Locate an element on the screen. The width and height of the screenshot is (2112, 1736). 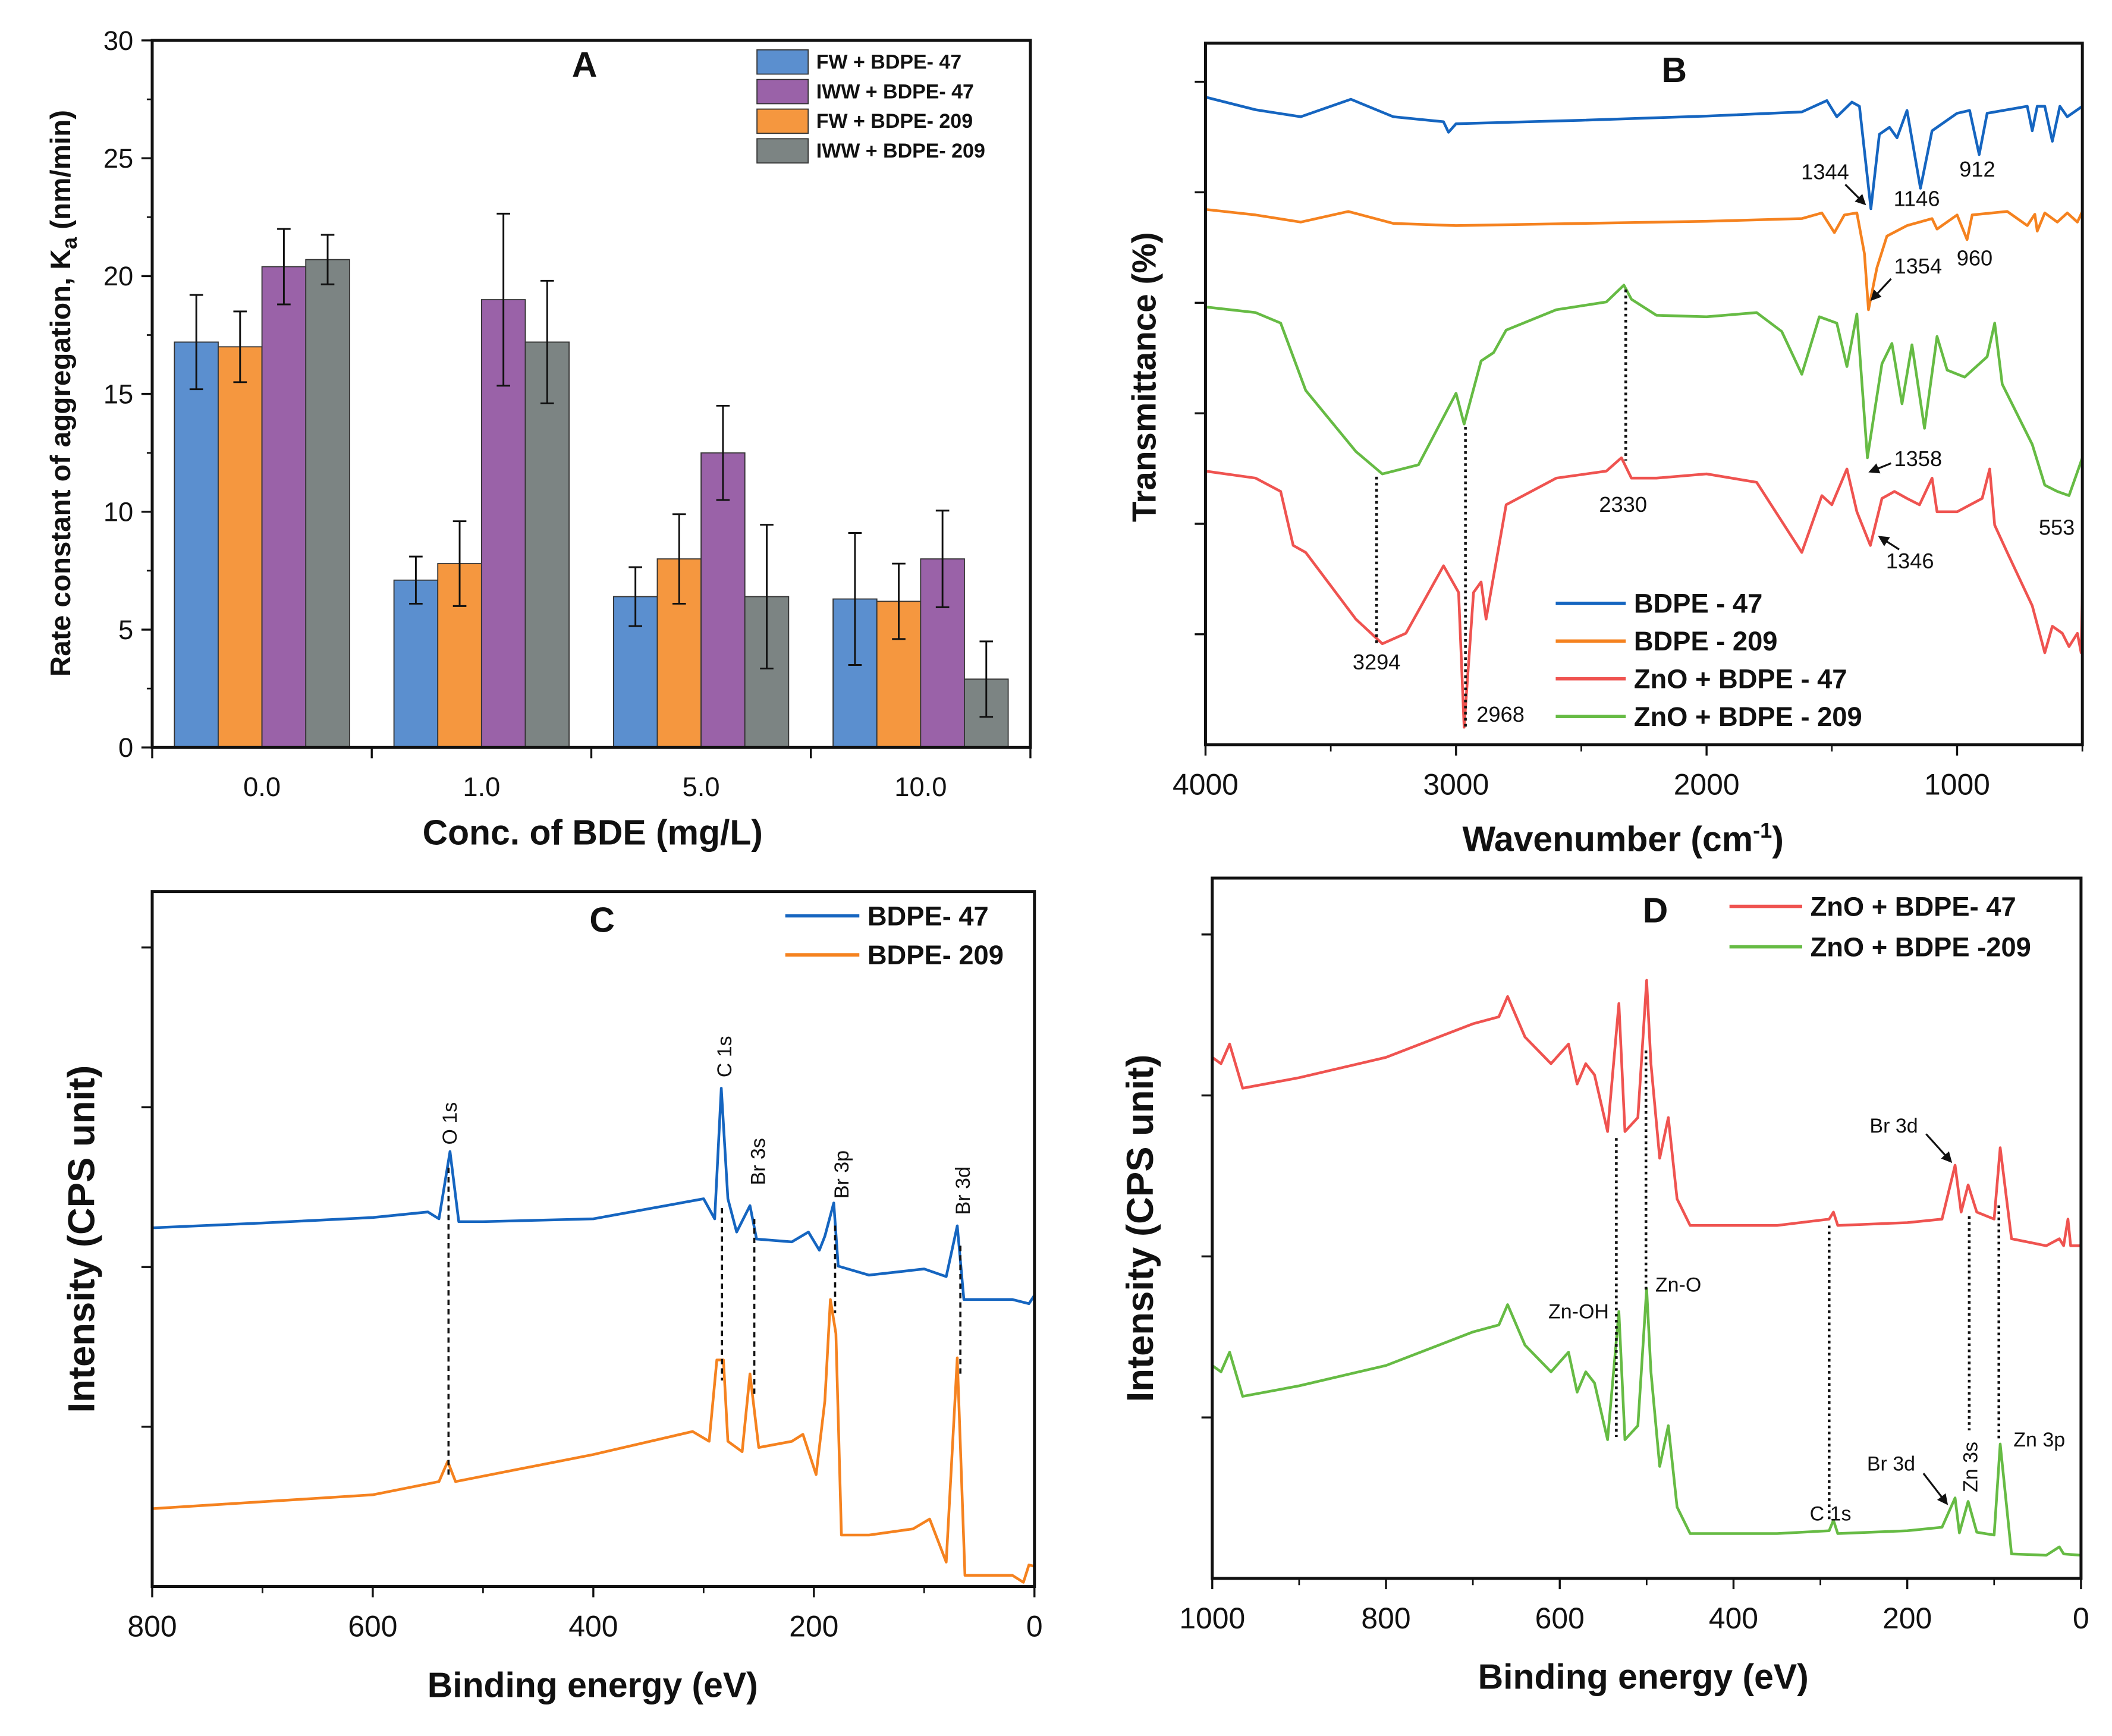
x-tick-label: 10.0 is located at coordinates (921, 787).